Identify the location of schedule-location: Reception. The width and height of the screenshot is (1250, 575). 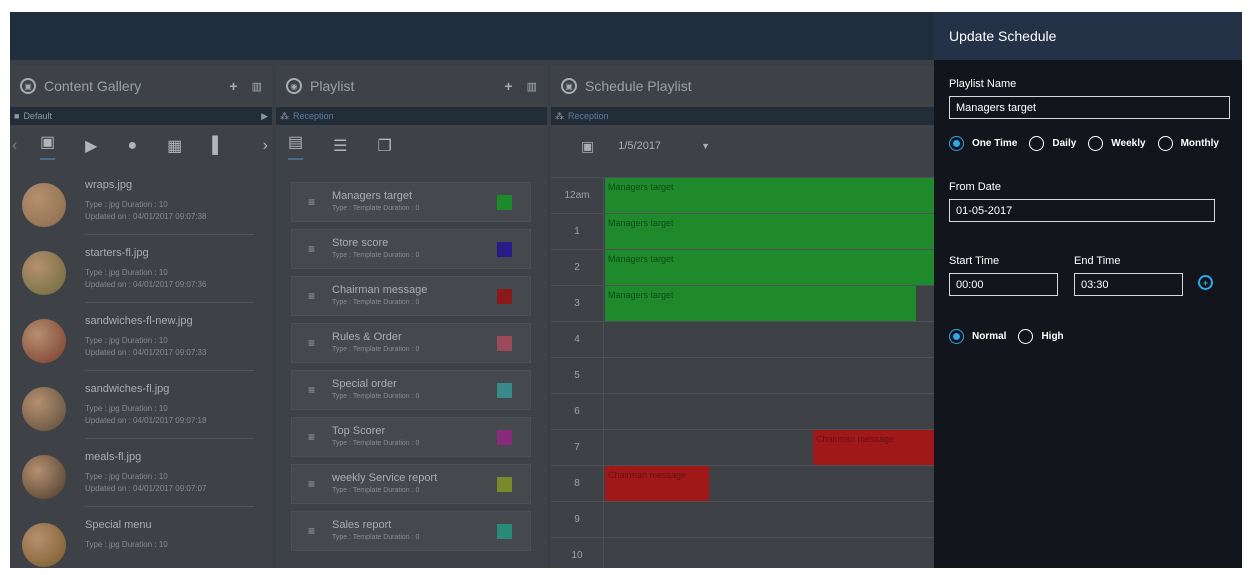
(588, 116).